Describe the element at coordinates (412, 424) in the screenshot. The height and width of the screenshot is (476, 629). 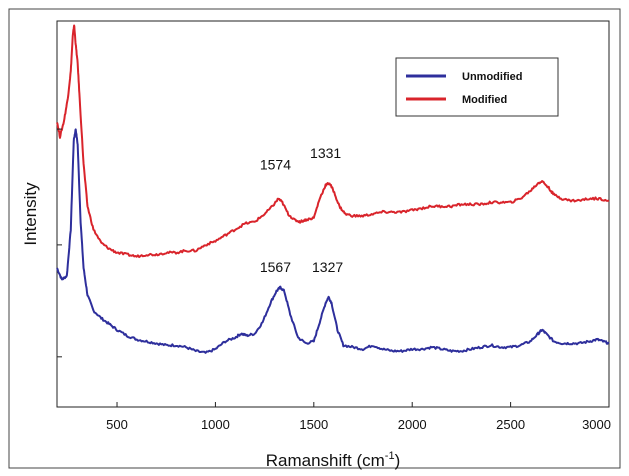
I see `x-tick-label-2000: 2000` at that location.